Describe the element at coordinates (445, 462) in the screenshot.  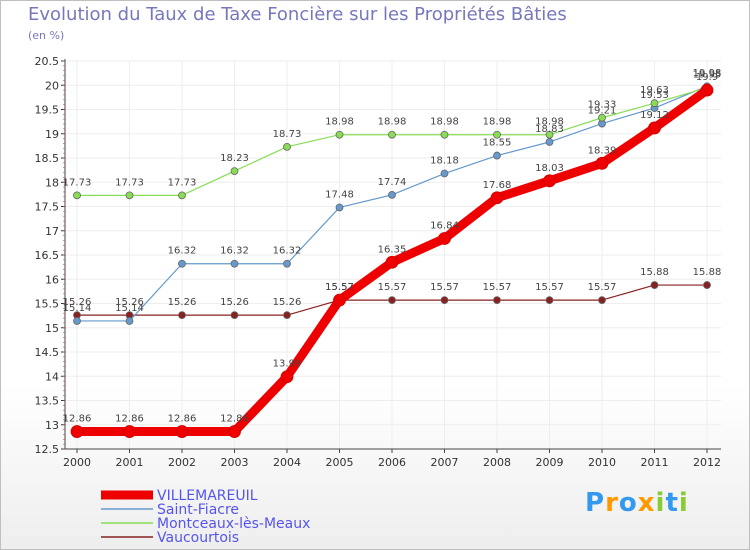
I see `x-tick-label: 2007` at that location.